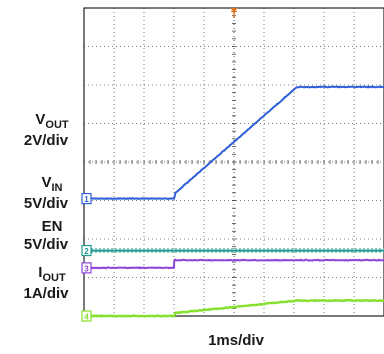 This screenshot has height=354, width=384. I want to click on channel-marker-label-1: 1, so click(86, 199).